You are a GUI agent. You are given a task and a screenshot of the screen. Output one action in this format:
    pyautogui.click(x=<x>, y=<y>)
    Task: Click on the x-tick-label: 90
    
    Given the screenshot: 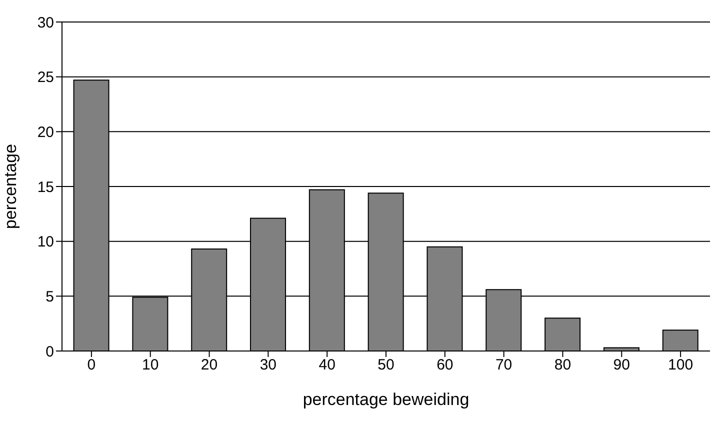 What is the action you would take?
    pyautogui.click(x=621, y=365)
    